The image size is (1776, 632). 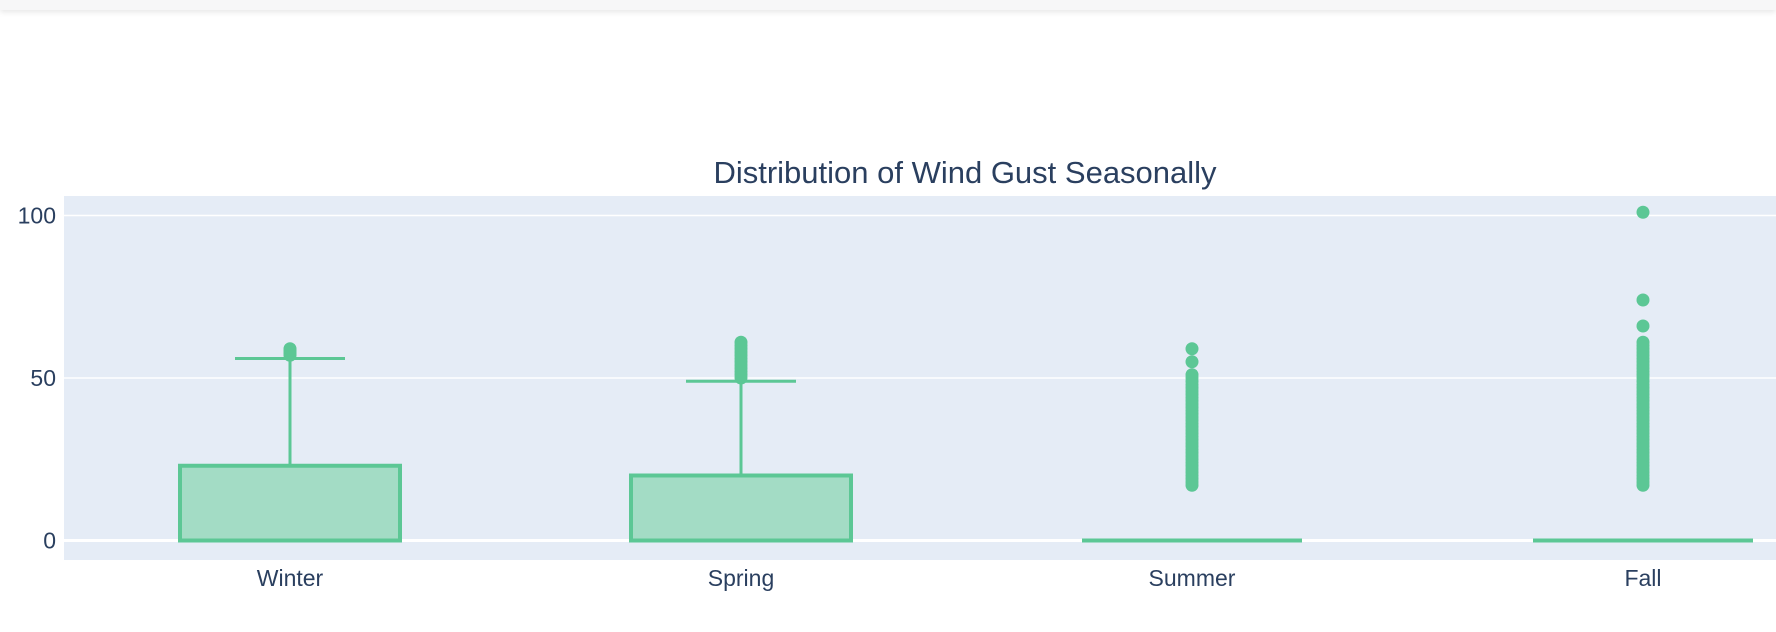 What do you see at coordinates (741, 439) in the screenshot?
I see `box-spring` at bounding box center [741, 439].